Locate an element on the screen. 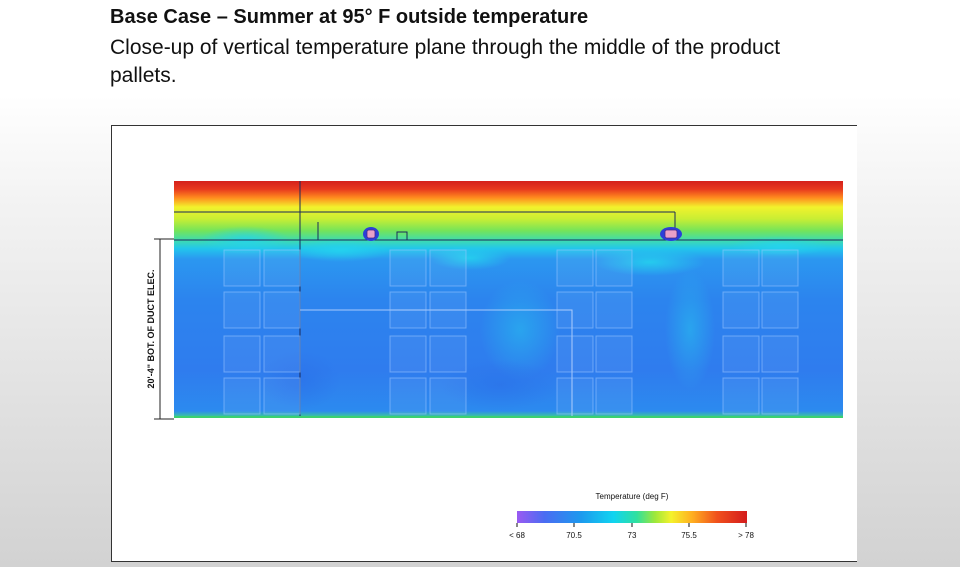  legend-title: Temperature (deg F) is located at coordinates (632, 496).